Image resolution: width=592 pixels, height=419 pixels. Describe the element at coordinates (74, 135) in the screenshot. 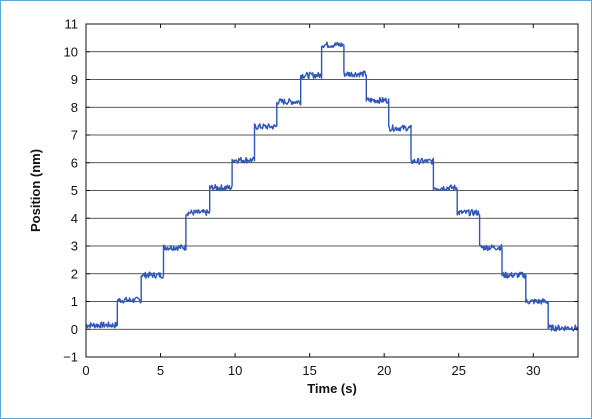

I see `y-tick-label: 7` at that location.